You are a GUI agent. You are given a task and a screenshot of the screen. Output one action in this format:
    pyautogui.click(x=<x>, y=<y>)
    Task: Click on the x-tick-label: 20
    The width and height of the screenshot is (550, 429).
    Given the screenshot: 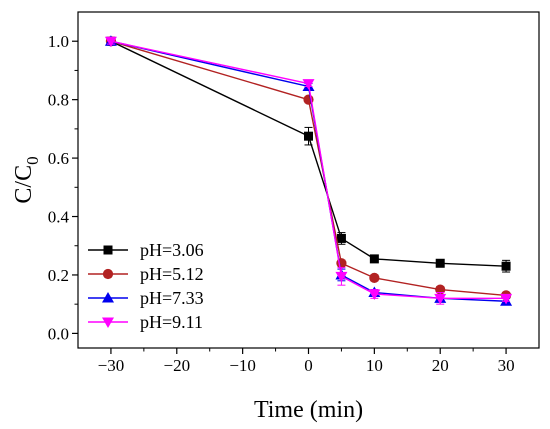 What is the action you would take?
    pyautogui.click(x=440, y=365)
    